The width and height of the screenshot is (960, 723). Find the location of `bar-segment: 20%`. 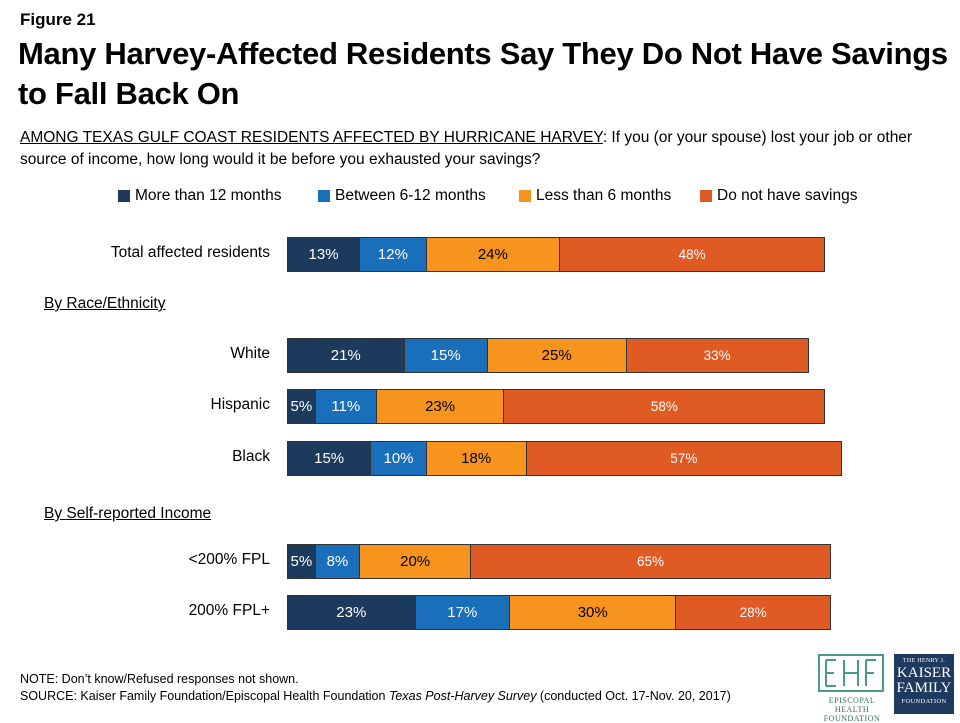

bar-segment: 20% is located at coordinates (415, 561).